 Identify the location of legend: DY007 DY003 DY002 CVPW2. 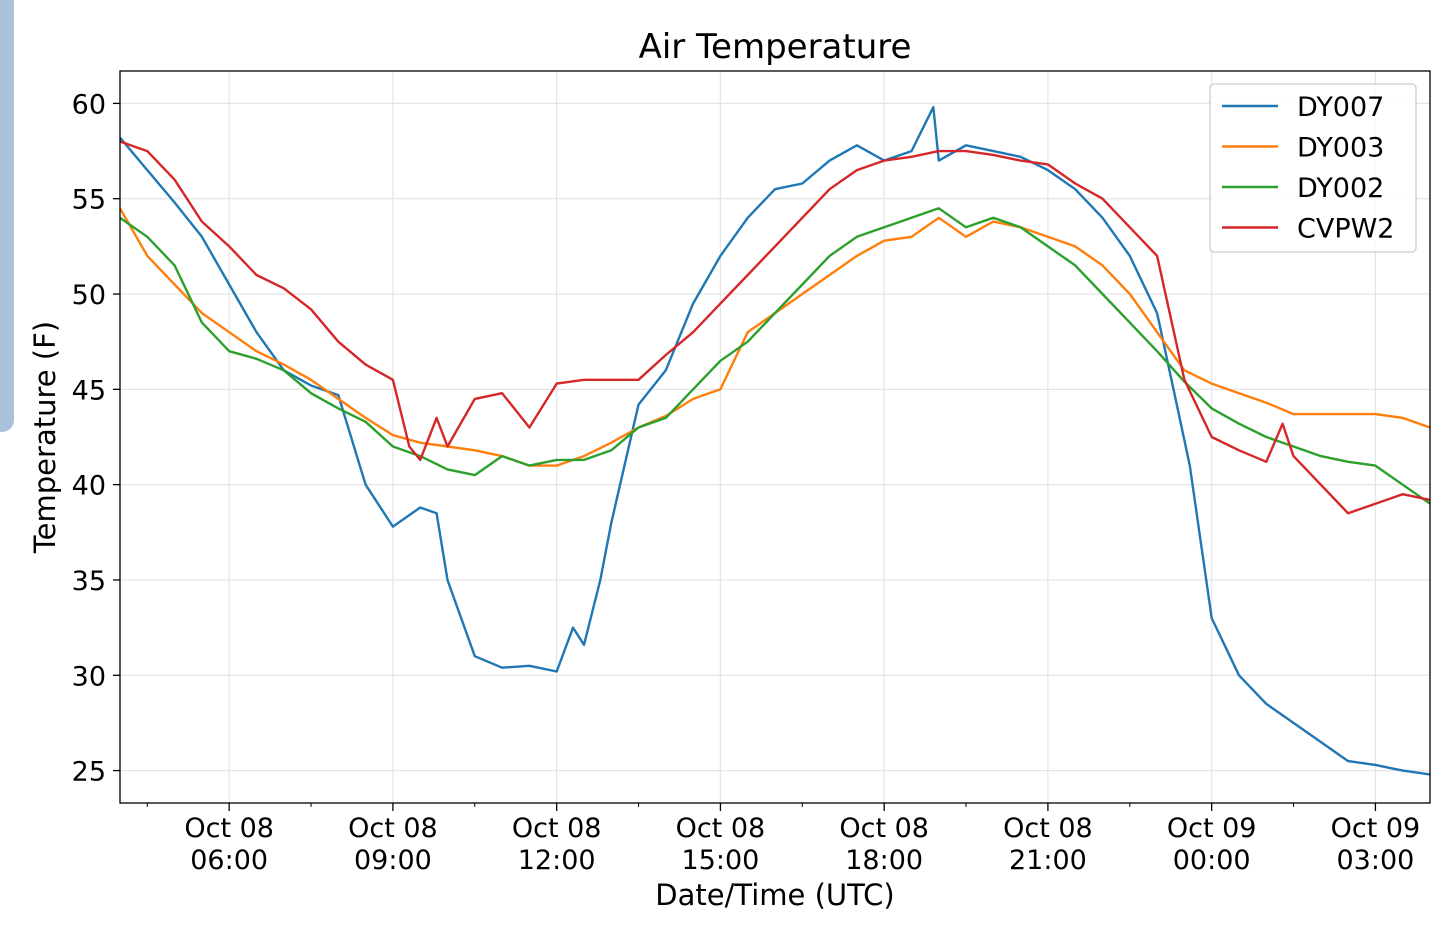
(1313, 168).